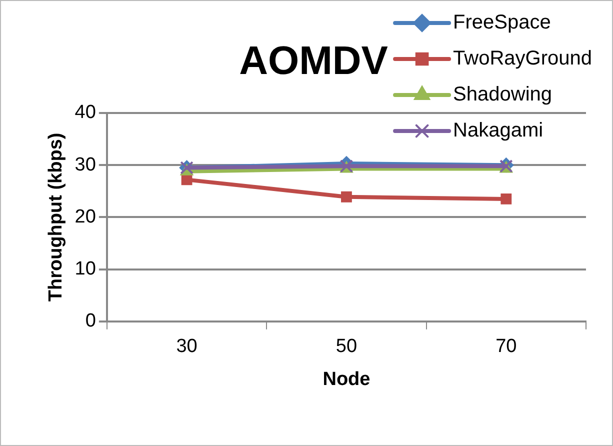 Image resolution: width=613 pixels, height=446 pixels. Describe the element at coordinates (90, 321) in the screenshot. I see `y-tick-label: 0` at that location.